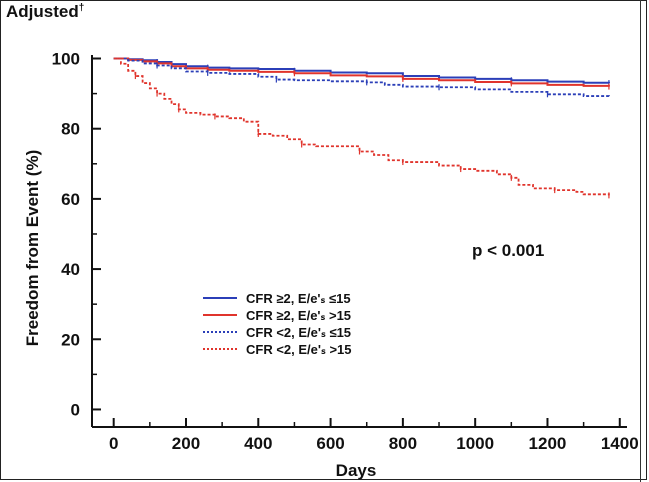 The image size is (649, 482). Describe the element at coordinates (298, 315) in the screenshot. I see `legend-label: CFR ≥2, E/e'ₛ >15` at that location.